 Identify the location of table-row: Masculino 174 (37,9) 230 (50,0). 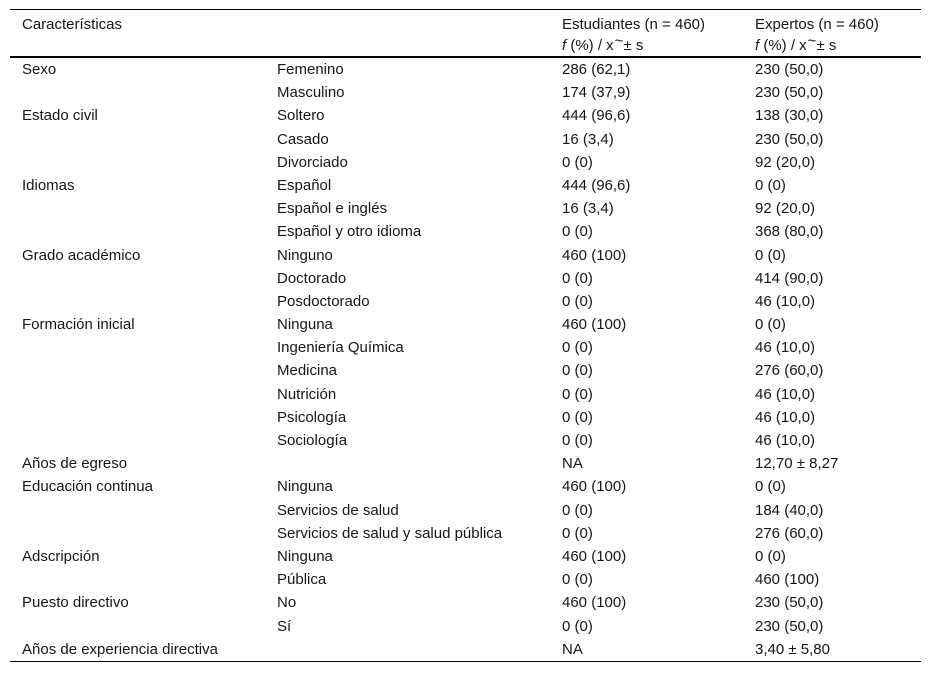
(465, 92).